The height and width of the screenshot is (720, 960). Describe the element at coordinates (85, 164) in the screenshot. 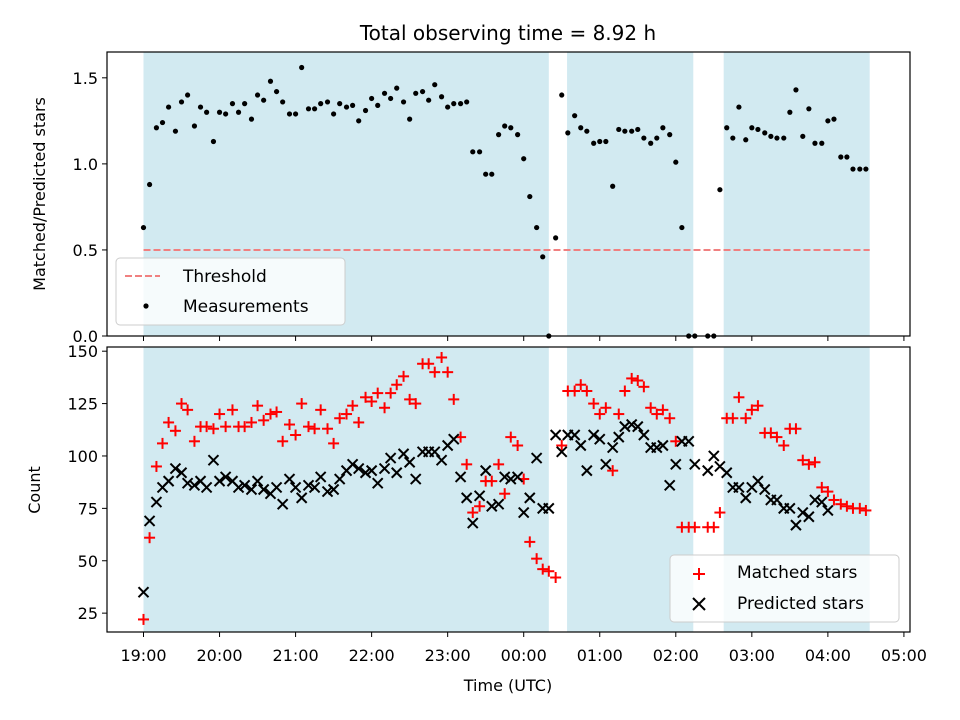

I see `y-tick-label: 1.0` at that location.